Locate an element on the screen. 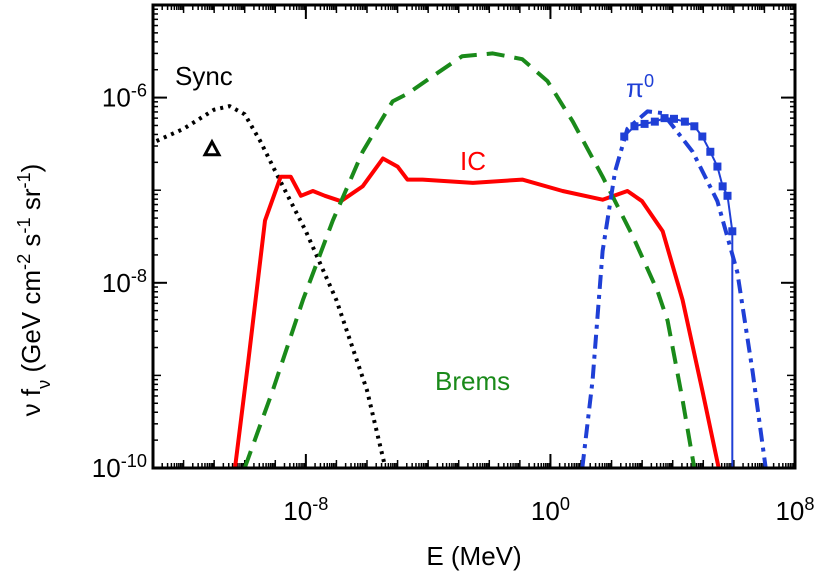  series-label: Brems is located at coordinates (472, 381).